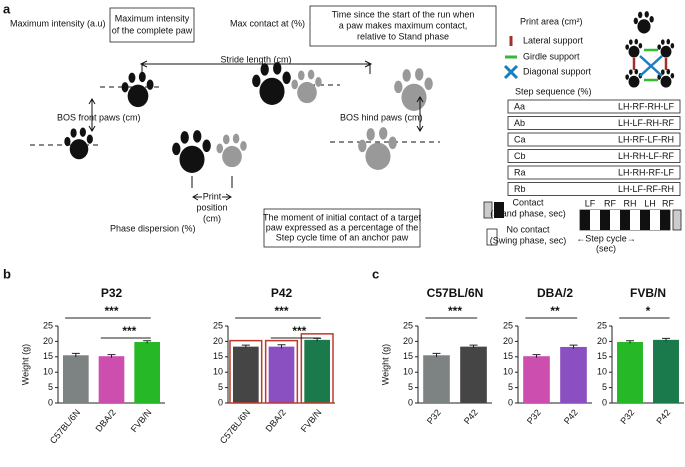 This screenshot has height=467, width=685. Describe the element at coordinates (528, 202) in the screenshot. I see `legend-text: Contact` at that location.